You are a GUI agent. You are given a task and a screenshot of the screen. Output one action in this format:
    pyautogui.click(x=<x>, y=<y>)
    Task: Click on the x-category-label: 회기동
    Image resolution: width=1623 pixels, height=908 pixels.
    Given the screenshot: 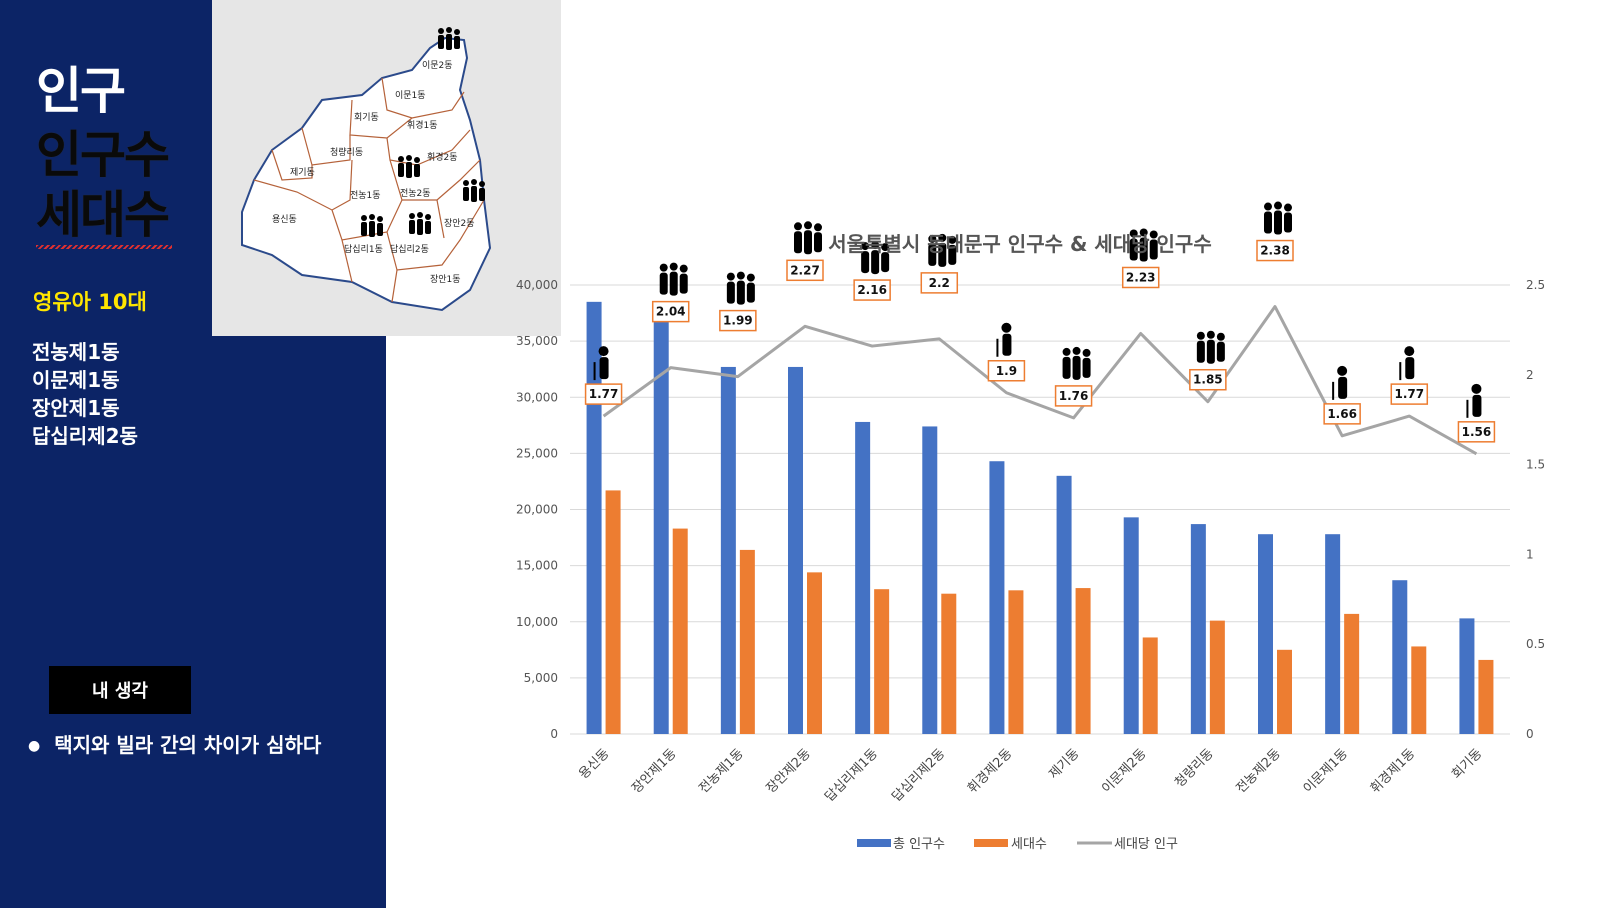 What is the action you would take?
    pyautogui.click(x=1467, y=764)
    